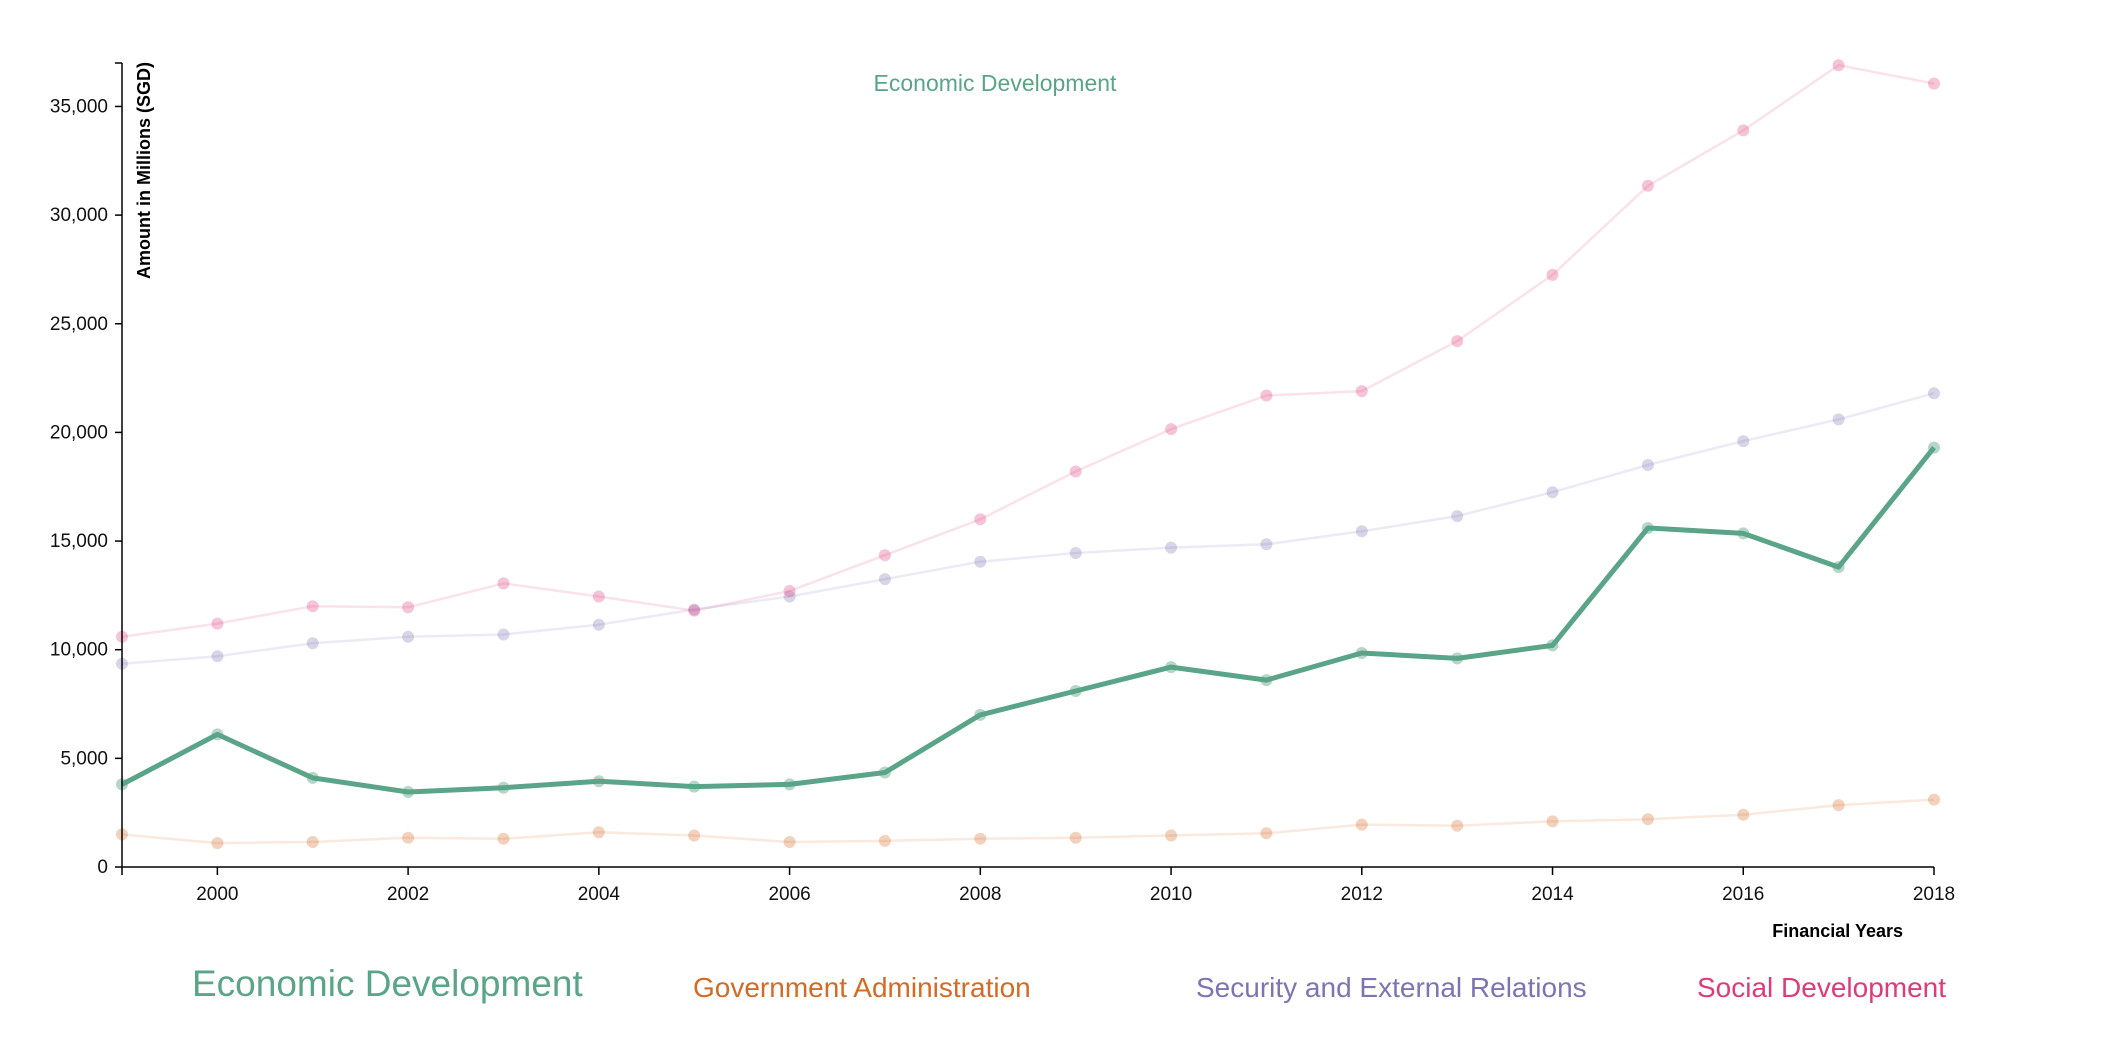  I want to click on y-axis-title: Amount in Millions (SGD), so click(144, 170).